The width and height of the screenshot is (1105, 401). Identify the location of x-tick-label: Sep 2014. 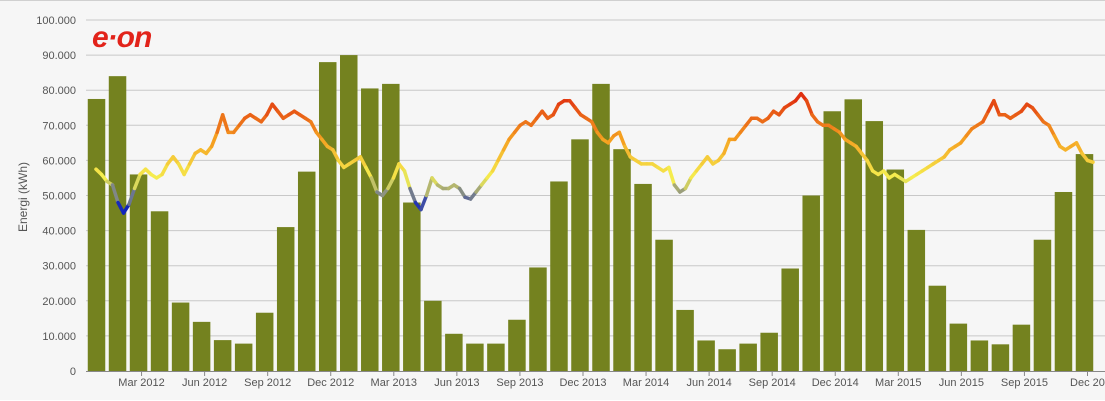
(772, 383).